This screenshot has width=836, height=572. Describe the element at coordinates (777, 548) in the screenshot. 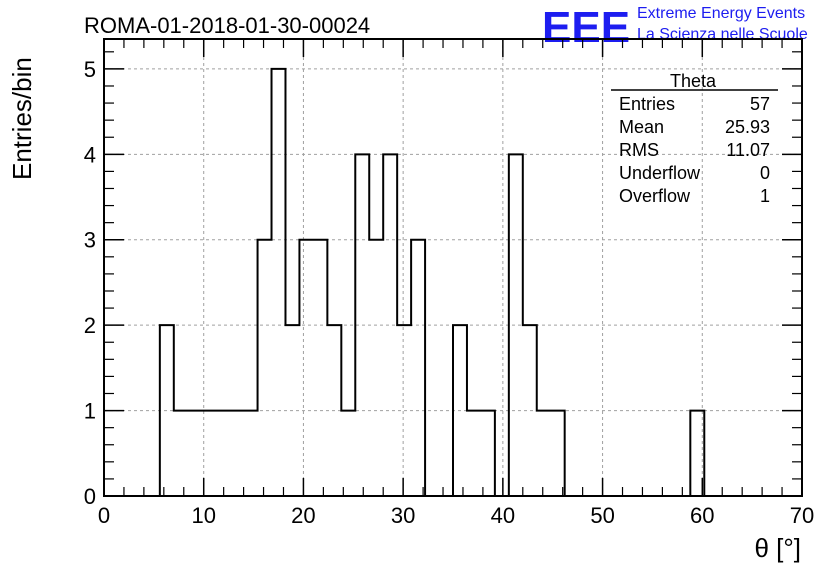

I see `x-axis-title: θ [°]` at that location.